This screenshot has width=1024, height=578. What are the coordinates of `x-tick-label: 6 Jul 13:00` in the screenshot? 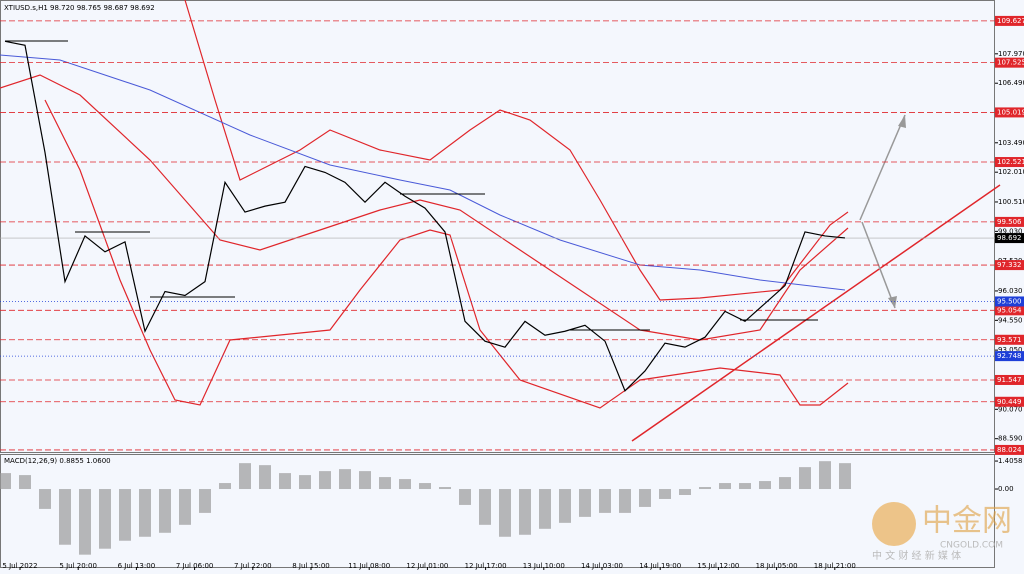 It's located at (137, 566).